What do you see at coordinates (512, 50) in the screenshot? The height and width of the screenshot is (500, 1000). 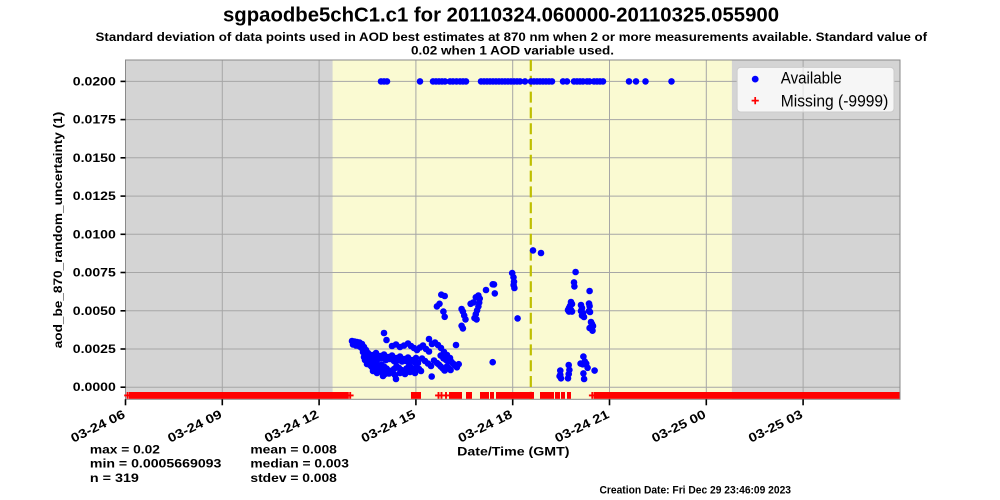 I see `svg-text: 0.02 when 1 AOD variable used.` at bounding box center [512, 50].